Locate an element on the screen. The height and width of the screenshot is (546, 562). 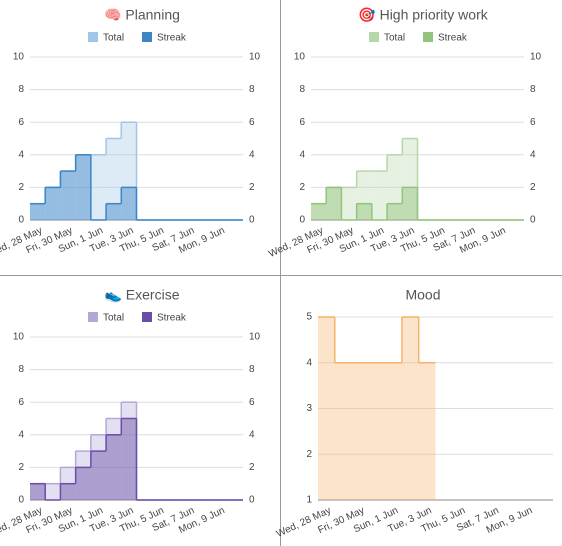
chart-title: 🎯 High priority work is located at coordinates (423, 15).